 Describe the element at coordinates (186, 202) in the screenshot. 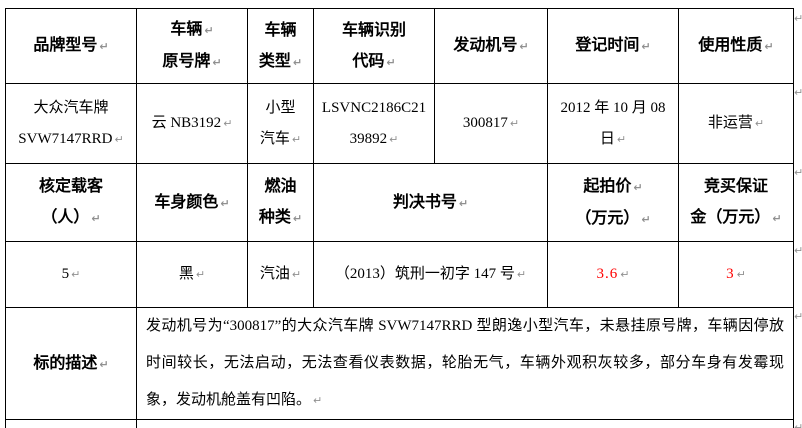

I see `cell-text: 车身颜色` at that location.